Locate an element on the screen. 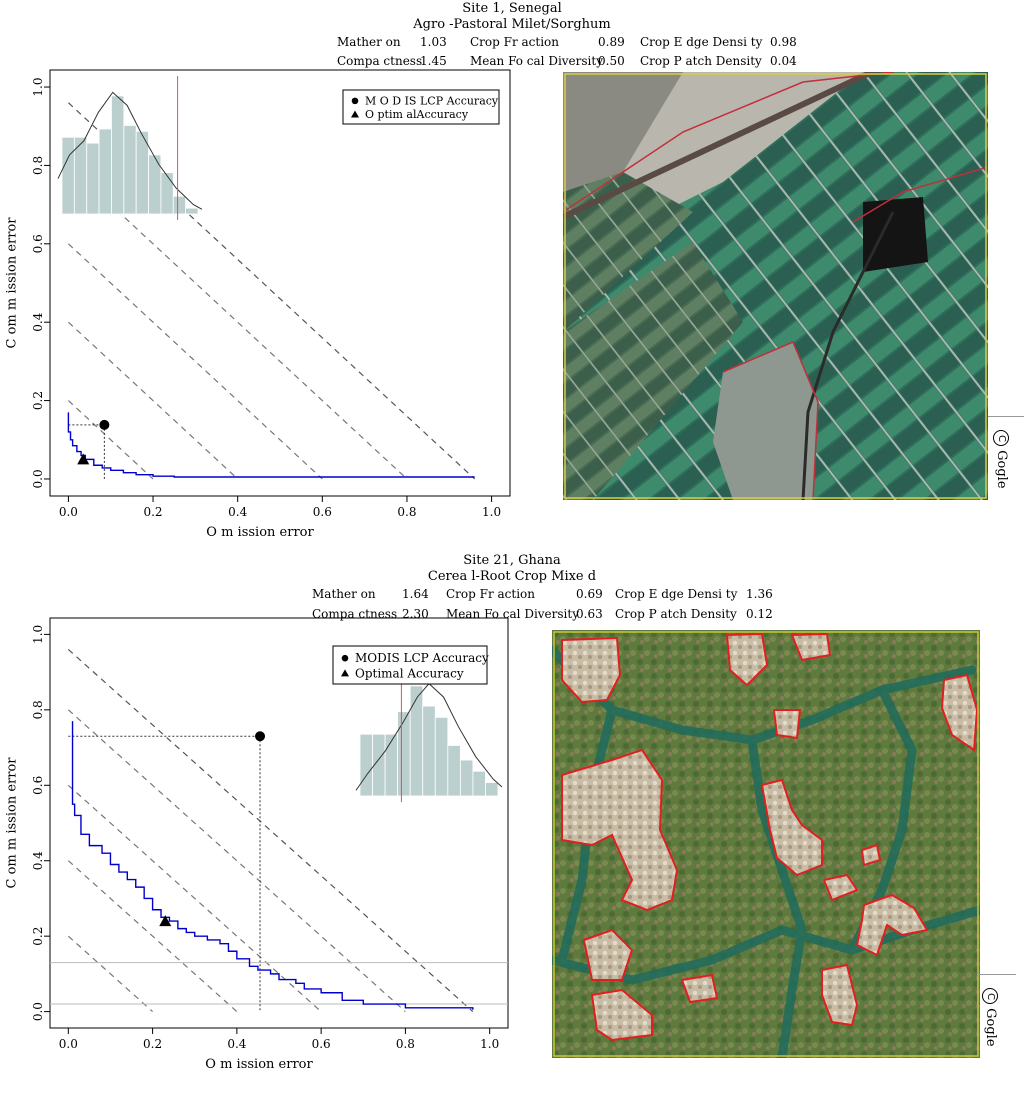 The image size is (1024, 1097). stat-value: 0.63 is located at coordinates (589, 614).